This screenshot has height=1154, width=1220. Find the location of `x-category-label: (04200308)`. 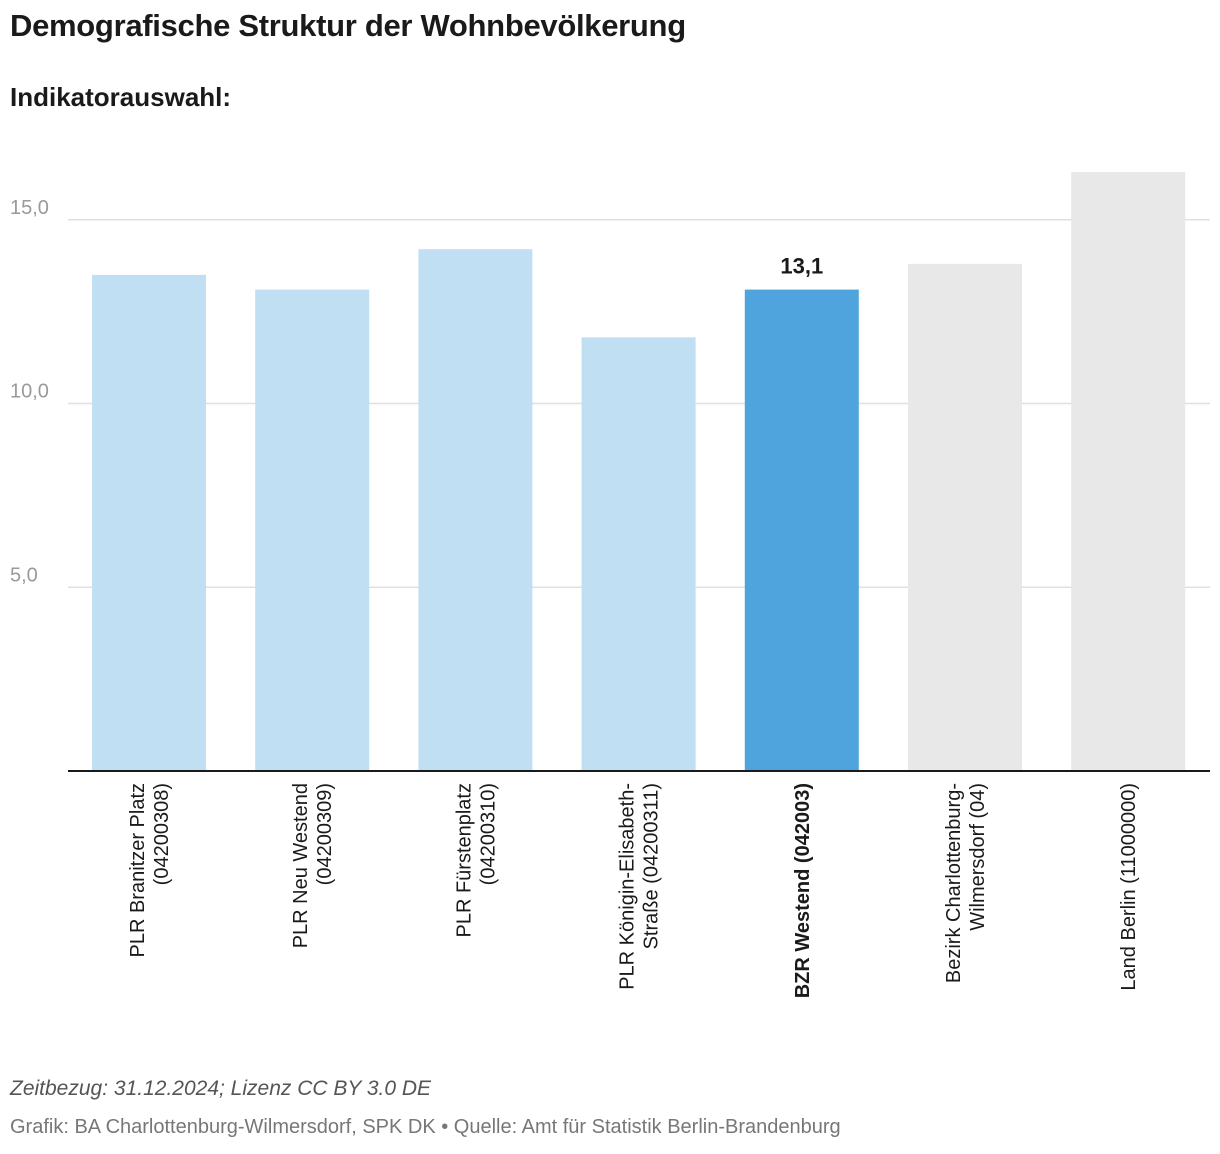

x-category-label: (04200308) is located at coordinates (162, 834).